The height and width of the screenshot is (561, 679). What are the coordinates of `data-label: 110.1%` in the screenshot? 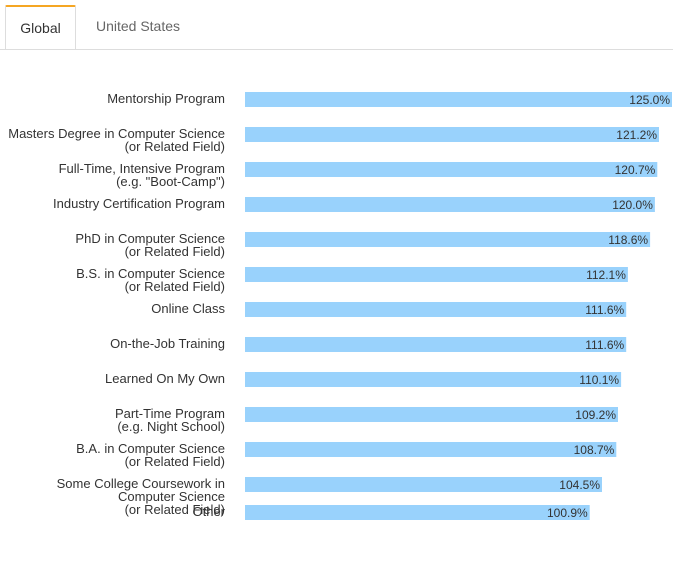 It's located at (599, 380).